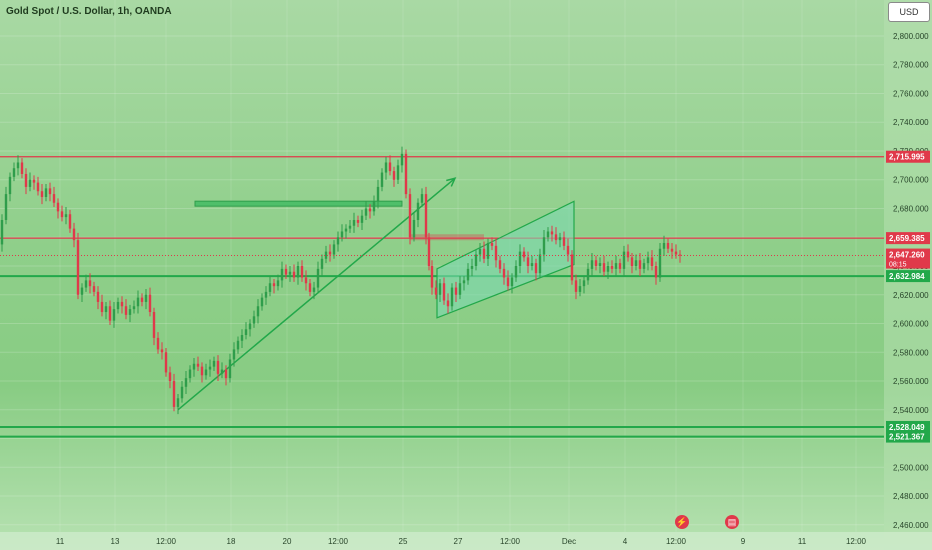  Describe the element at coordinates (908, 258) in the screenshot. I see `current-price-badge` at that location.